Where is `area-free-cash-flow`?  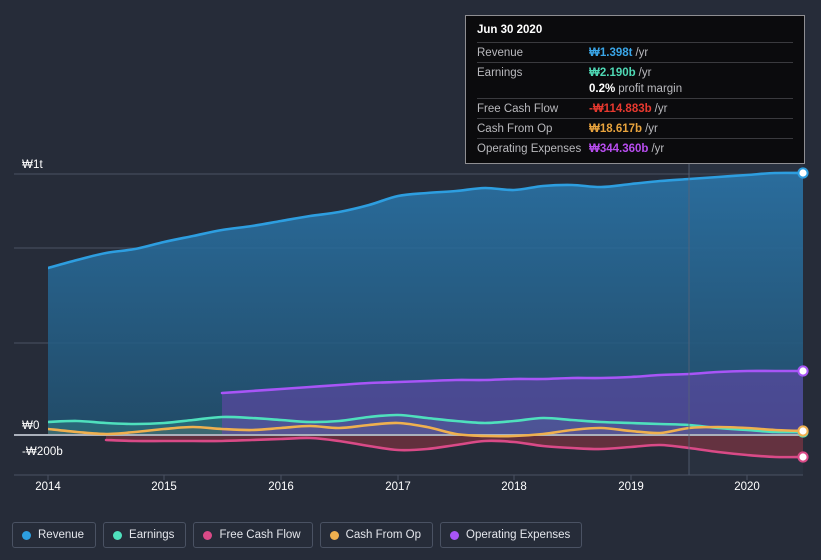 area-free-cash-flow is located at coordinates (454, 446).